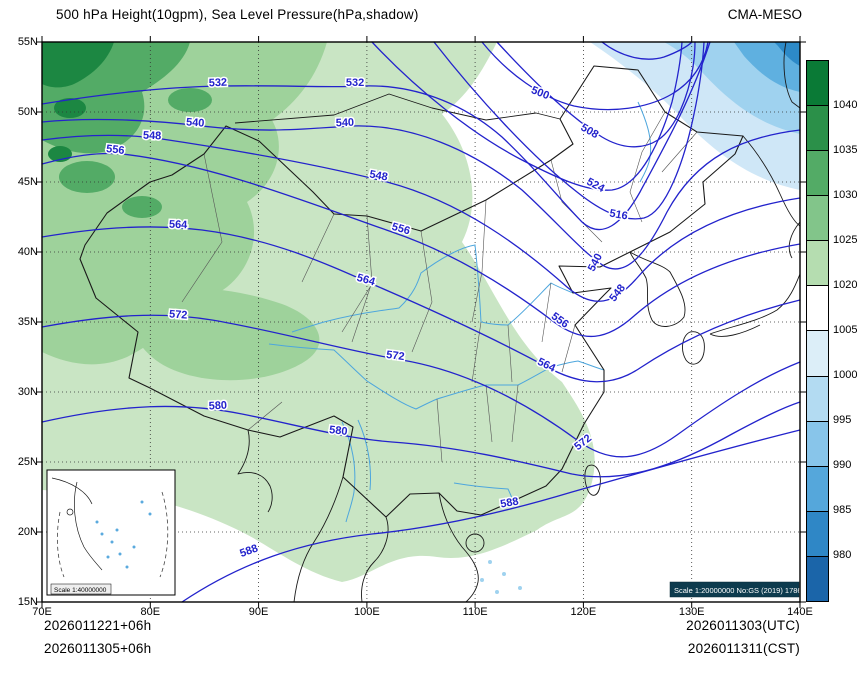 This screenshot has height=676, width=860. Describe the element at coordinates (845, 240) in the screenshot. I see `colorbar-boundary-label: 1025` at that location.